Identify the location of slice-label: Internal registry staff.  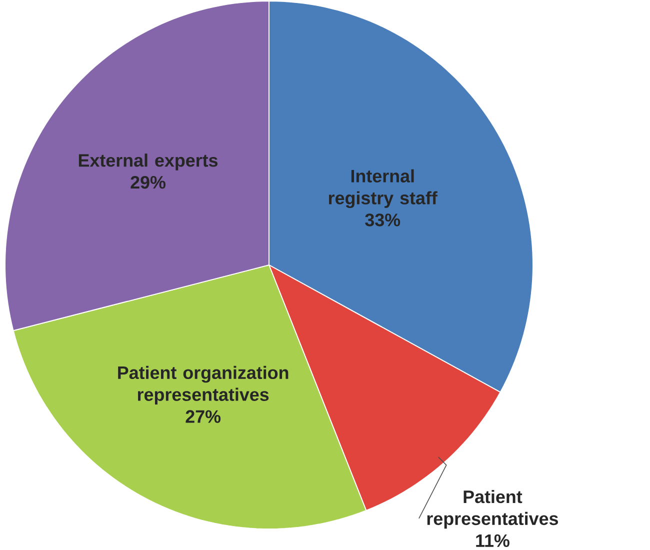
(383, 188).